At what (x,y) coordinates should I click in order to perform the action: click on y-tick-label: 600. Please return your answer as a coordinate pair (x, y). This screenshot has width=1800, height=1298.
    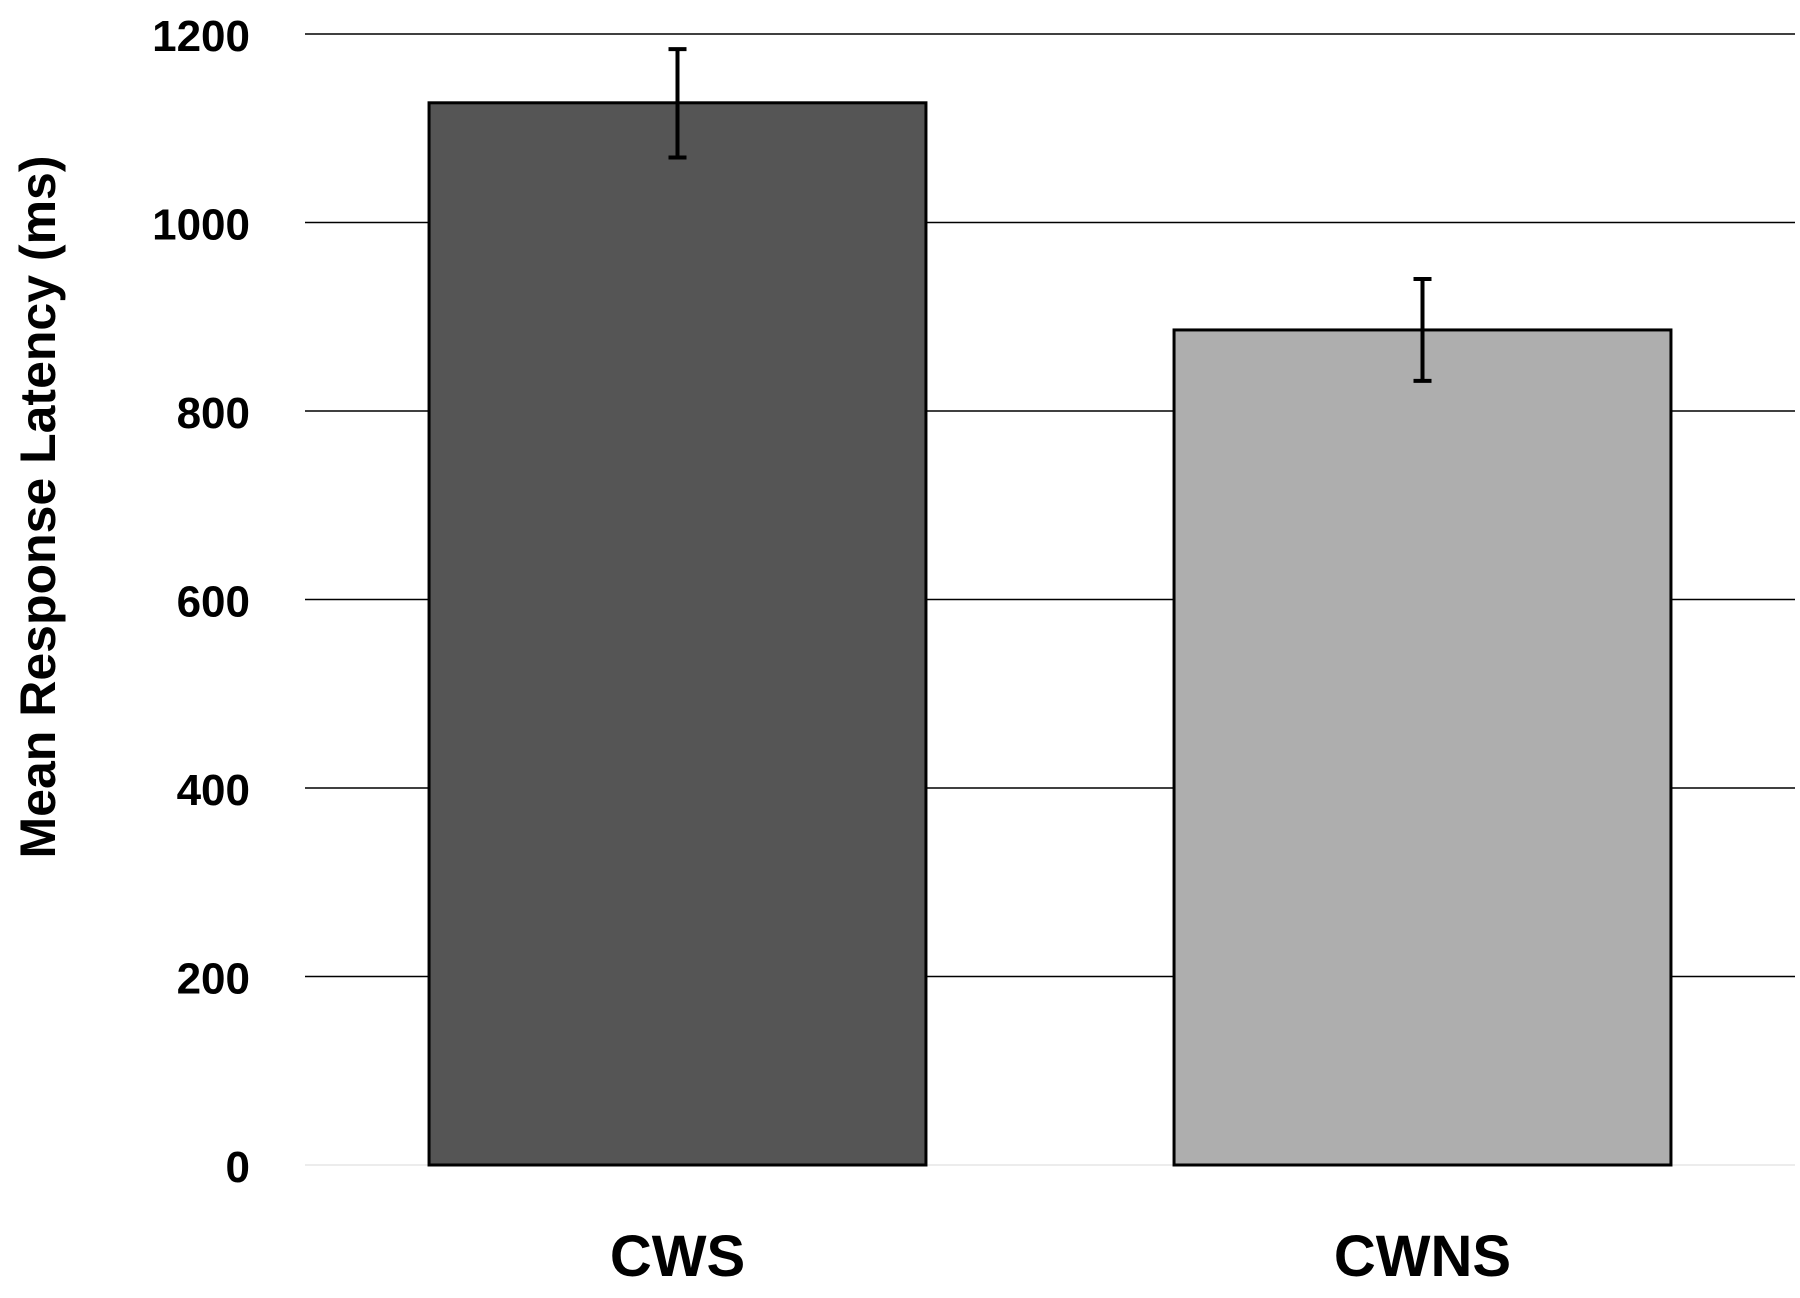
    Looking at the image, I should click on (213, 602).